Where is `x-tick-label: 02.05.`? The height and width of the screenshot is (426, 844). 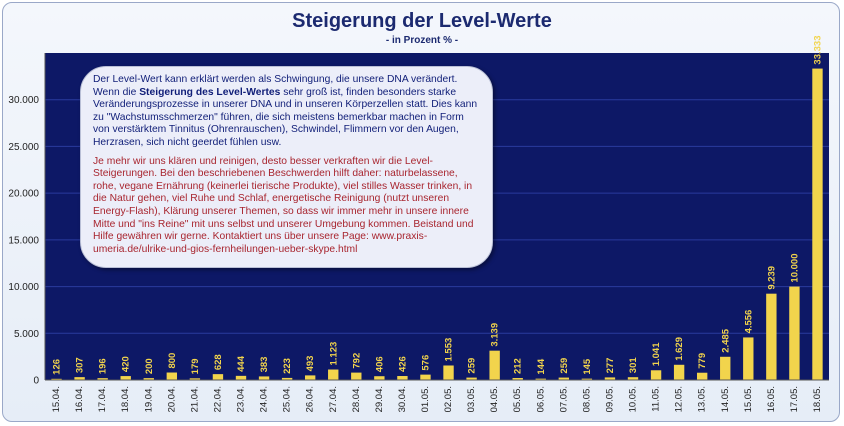 x-tick-label: 02.05. is located at coordinates (448, 399).